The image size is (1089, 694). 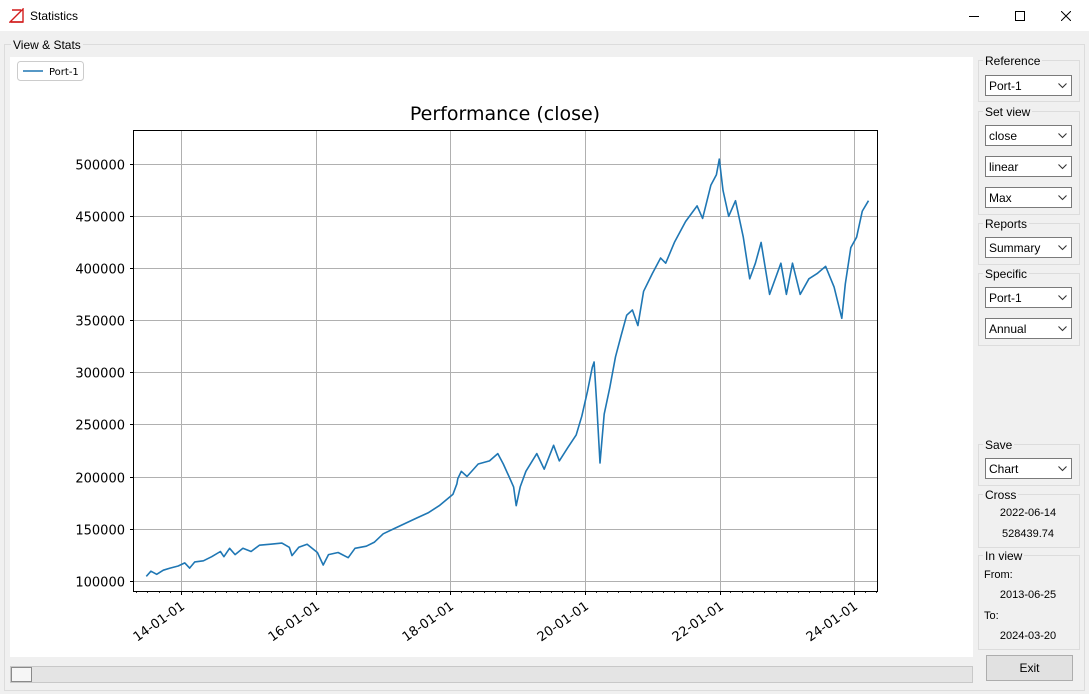 I want to click on set-view-label: Set view, so click(x=1008, y=112).